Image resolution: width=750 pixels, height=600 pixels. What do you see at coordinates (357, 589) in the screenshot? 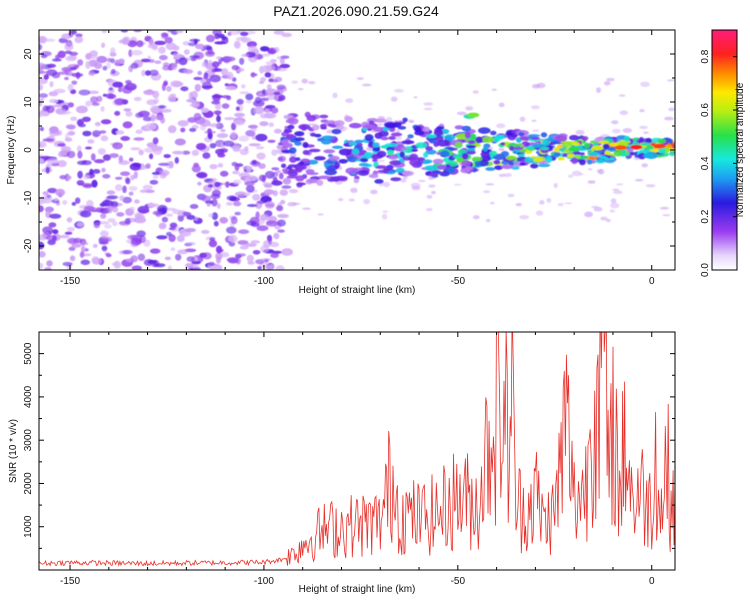
I see `snr-xlabel: Height of straight line (km)` at bounding box center [357, 589].